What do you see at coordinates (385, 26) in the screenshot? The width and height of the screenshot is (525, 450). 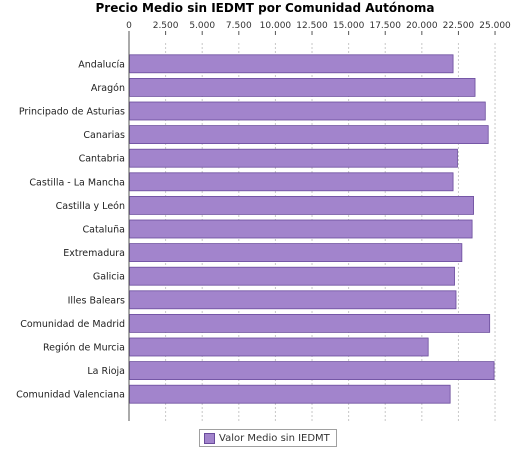 I see `x-tick-label: 17.500` at bounding box center [385, 26].